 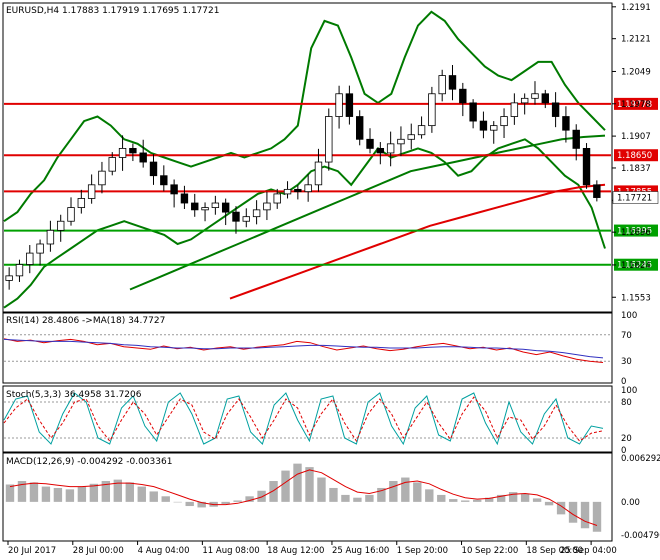 I want to click on stoch-panel, so click(x=307, y=419).